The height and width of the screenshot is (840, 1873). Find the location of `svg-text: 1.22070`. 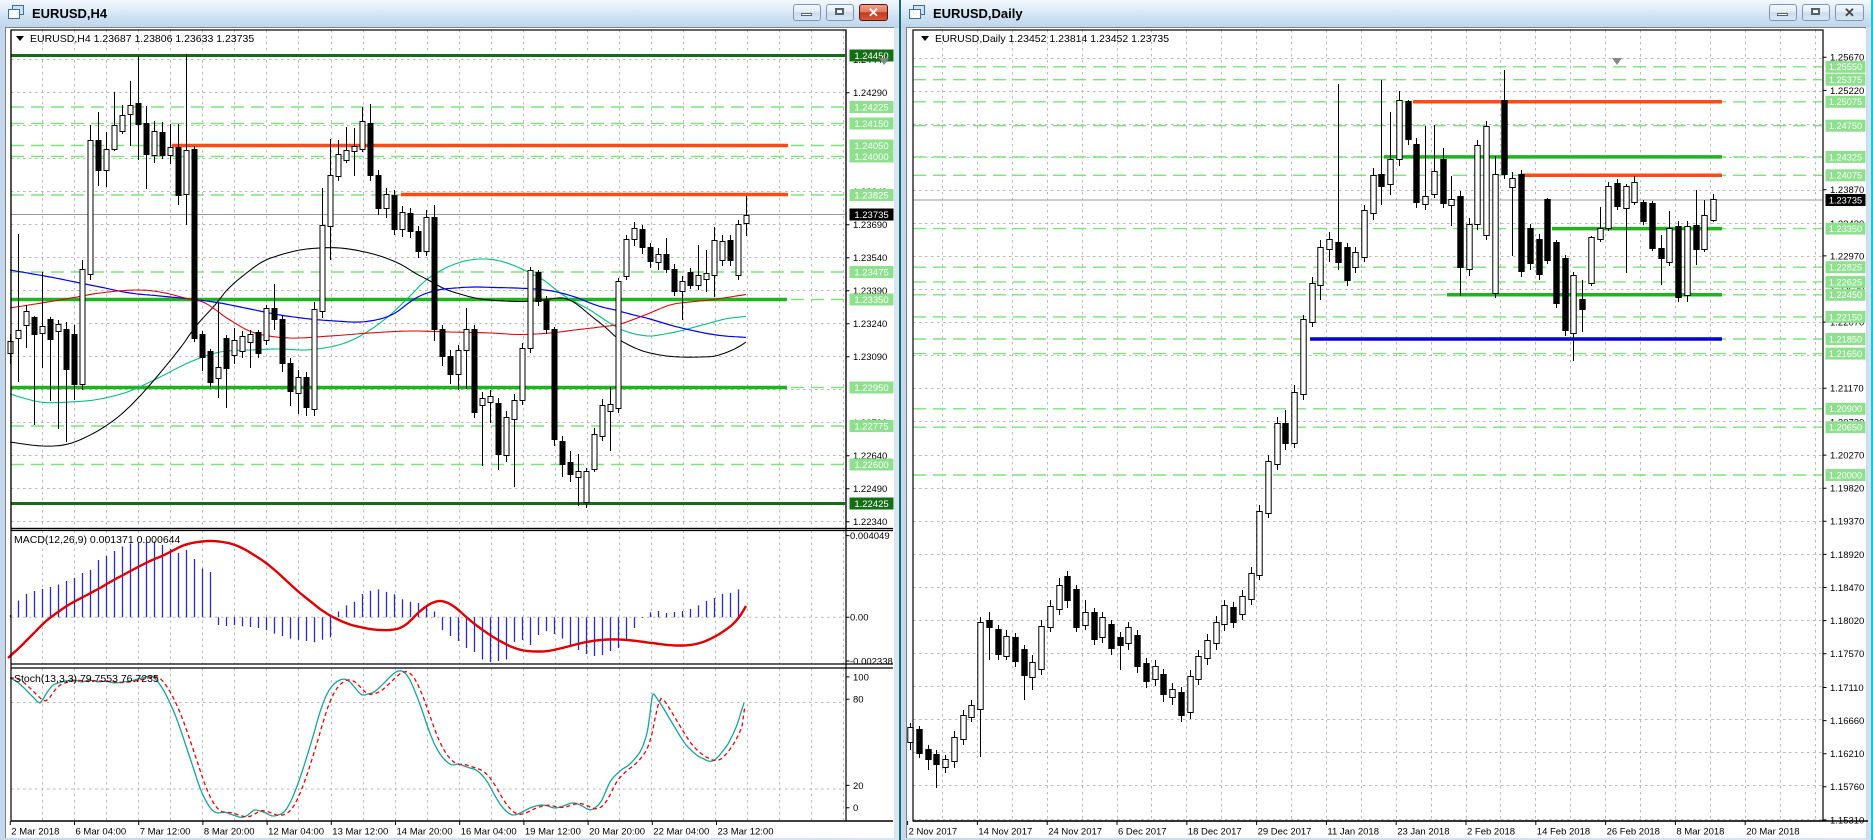

svg-text: 1.22070 is located at coordinates (1847, 323).